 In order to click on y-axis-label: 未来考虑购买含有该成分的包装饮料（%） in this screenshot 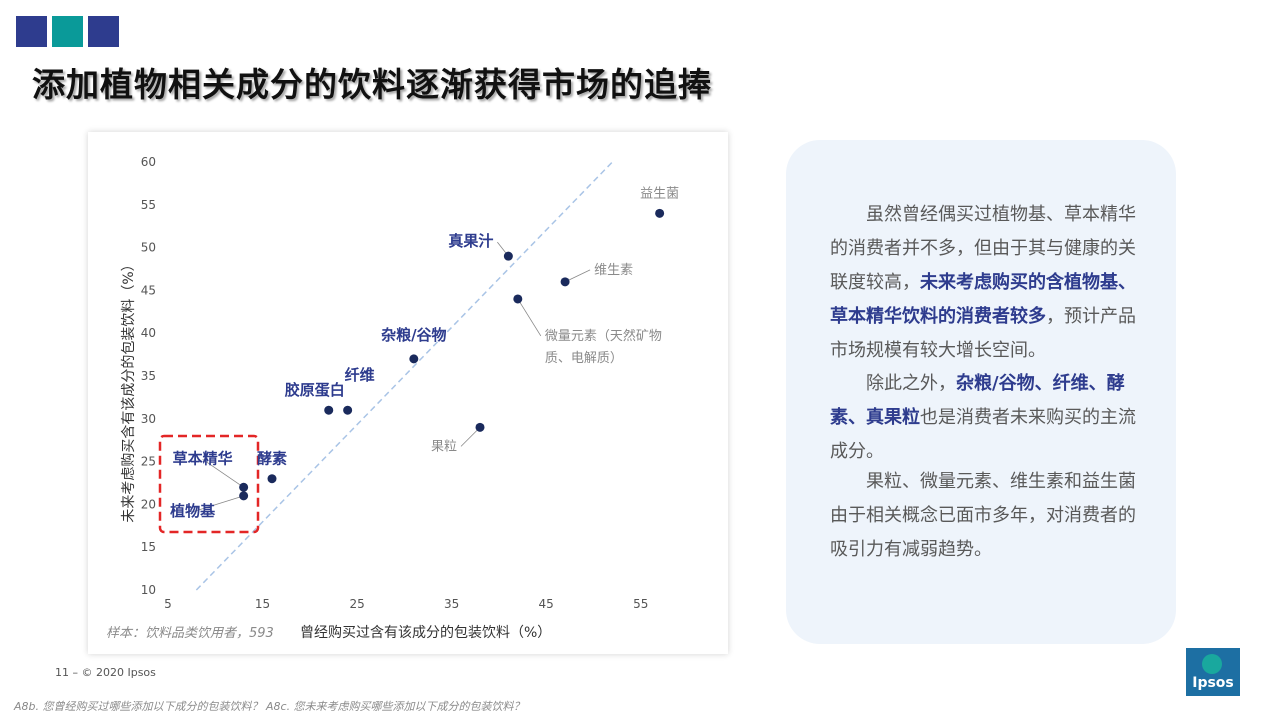, I will do `click(129, 390)`.